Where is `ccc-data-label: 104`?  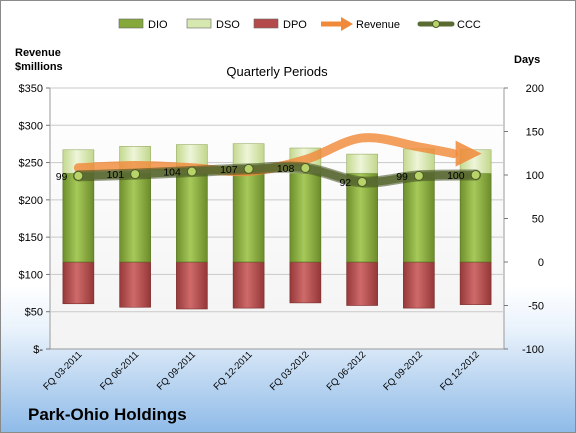 ccc-data-label: 104 is located at coordinates (172, 173).